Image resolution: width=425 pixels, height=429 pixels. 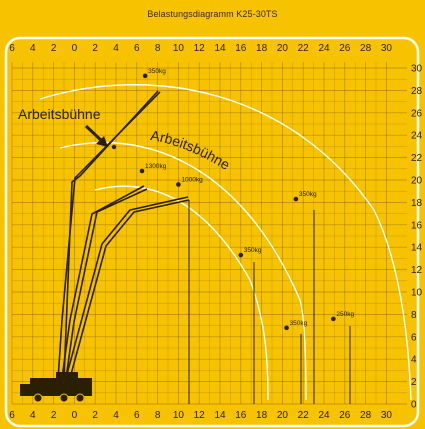 What do you see at coordinates (262, 48) in the screenshot?
I see `x-tick-label-top: 18` at bounding box center [262, 48].